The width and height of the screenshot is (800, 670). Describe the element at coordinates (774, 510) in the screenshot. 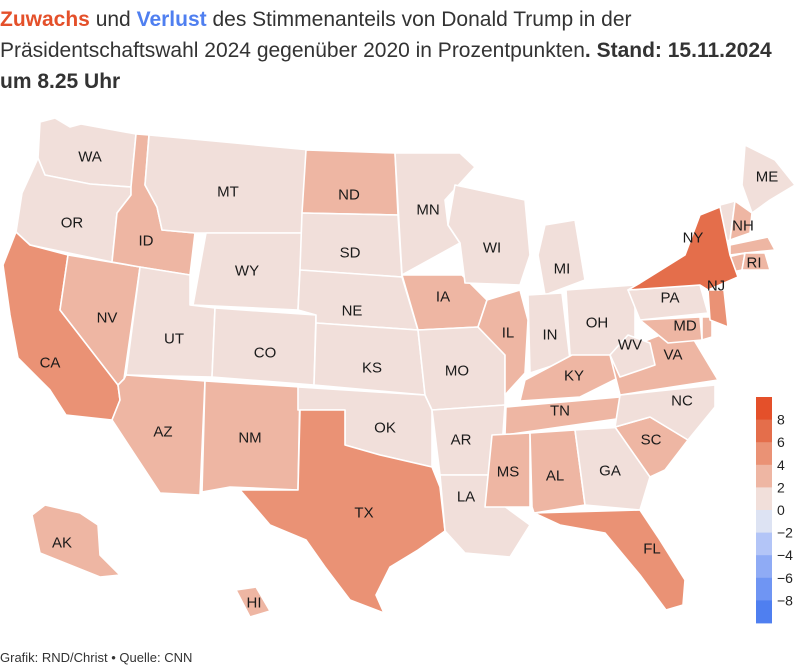

I see `legend: 8 6 4 2 0 −2 −4 −6 −8` at that location.